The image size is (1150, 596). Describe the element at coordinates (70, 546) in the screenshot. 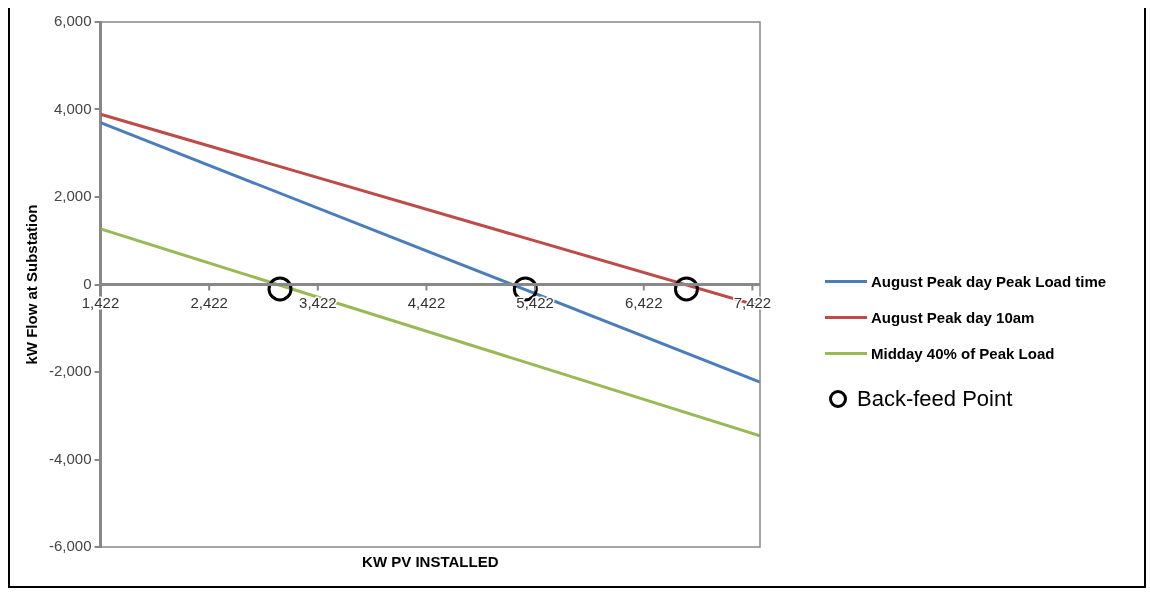

I see `y-tick-label: -6,000` at that location.